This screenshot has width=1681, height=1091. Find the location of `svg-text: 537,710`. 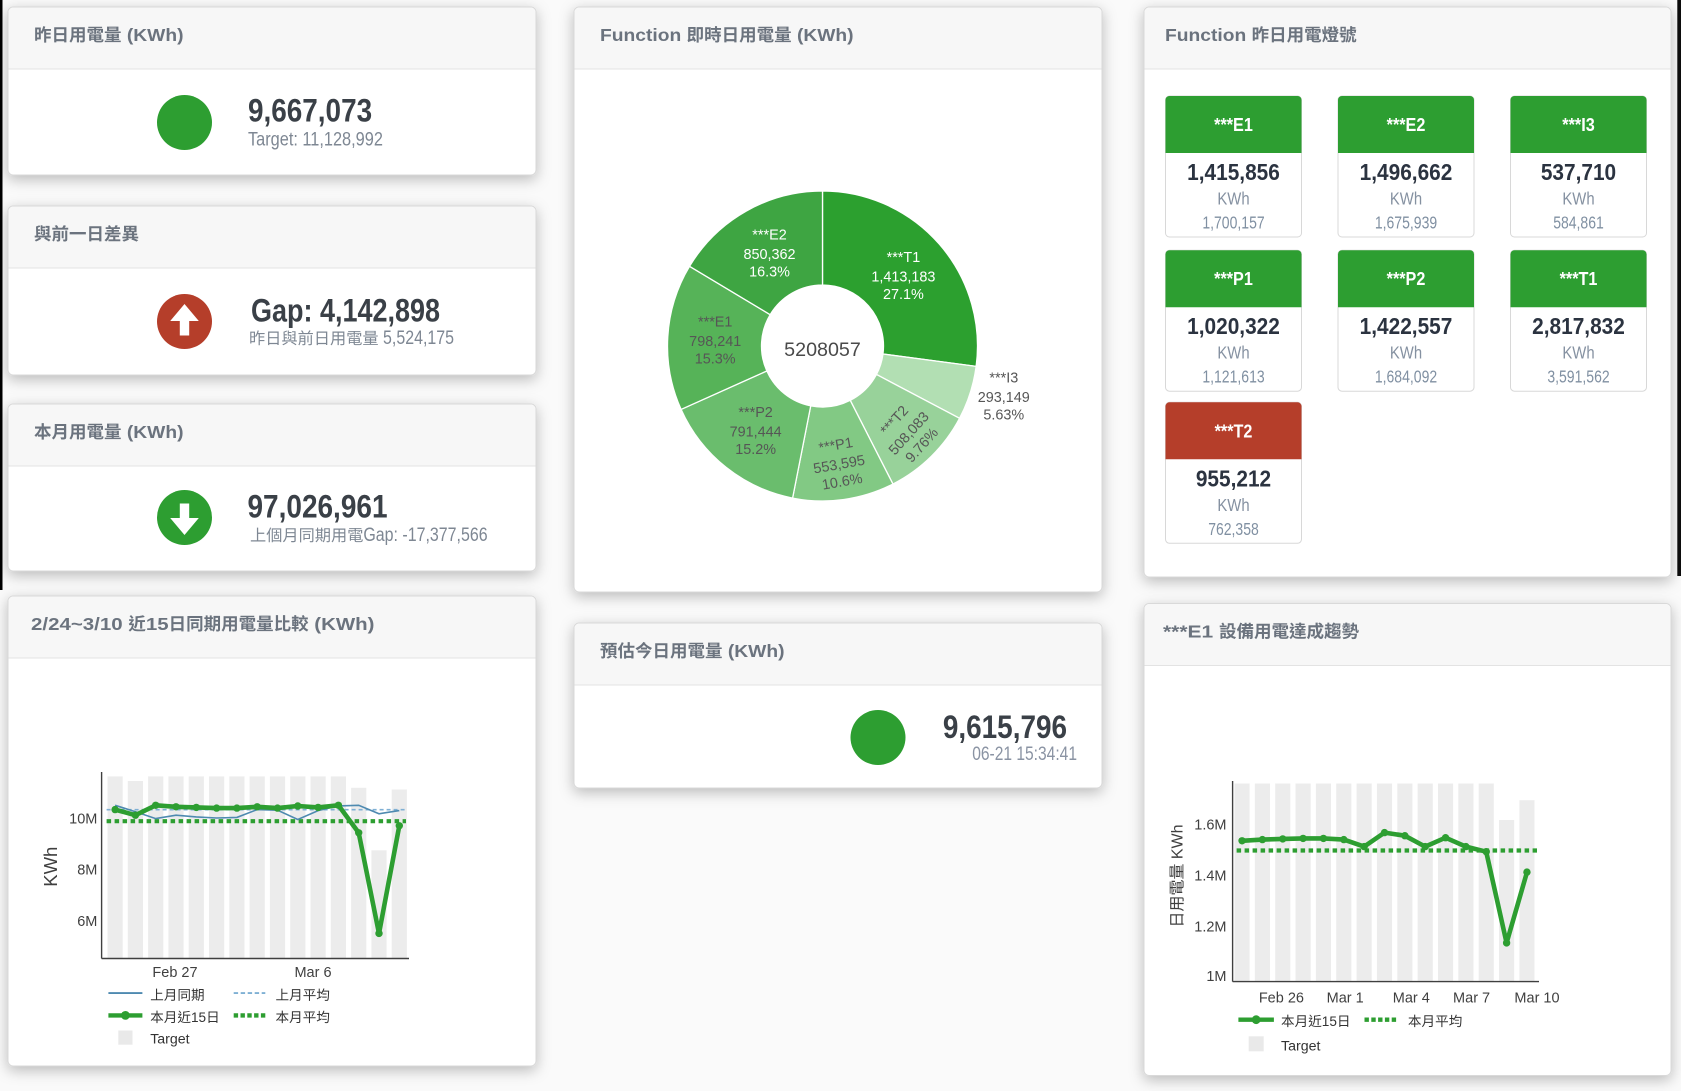

svg-text: 537,710 is located at coordinates (1578, 172).